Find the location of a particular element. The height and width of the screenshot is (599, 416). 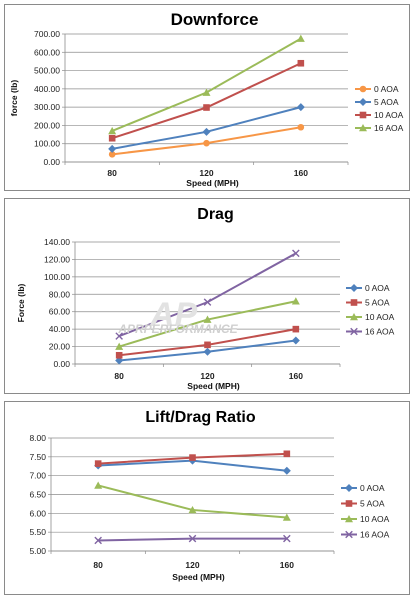

y-tick-label: 80.00 is located at coordinates (60, 294).